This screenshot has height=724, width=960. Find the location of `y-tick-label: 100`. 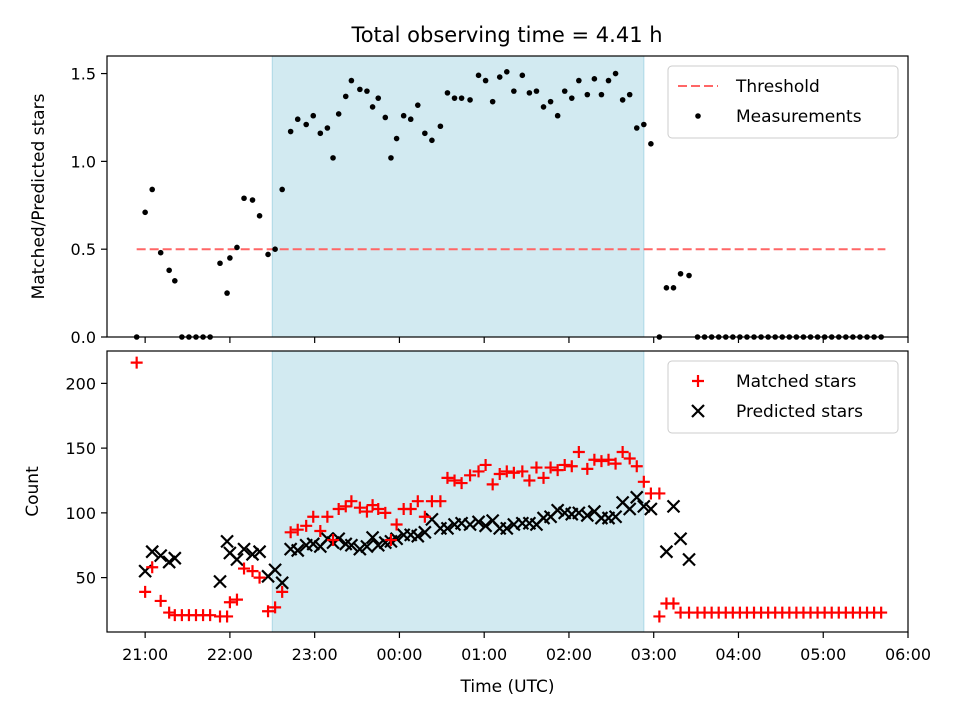

y-tick-label: 100 is located at coordinates (80, 513).